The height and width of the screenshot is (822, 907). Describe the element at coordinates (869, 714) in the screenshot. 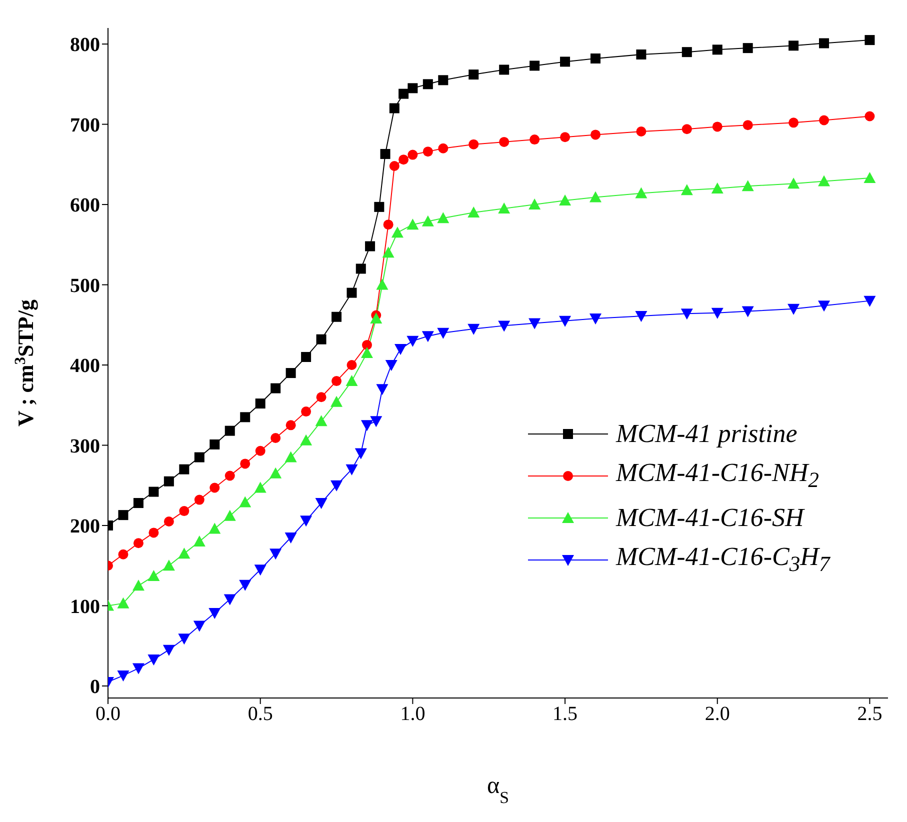

I see `x-tick-label: 2.5` at that location.